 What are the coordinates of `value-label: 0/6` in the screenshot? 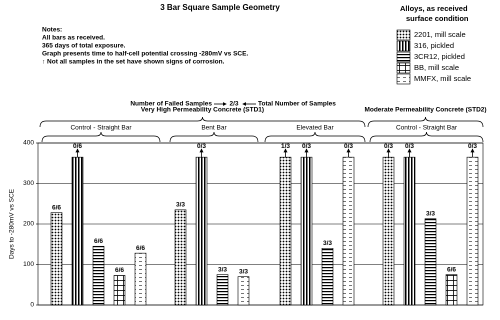 It's located at (77, 146).